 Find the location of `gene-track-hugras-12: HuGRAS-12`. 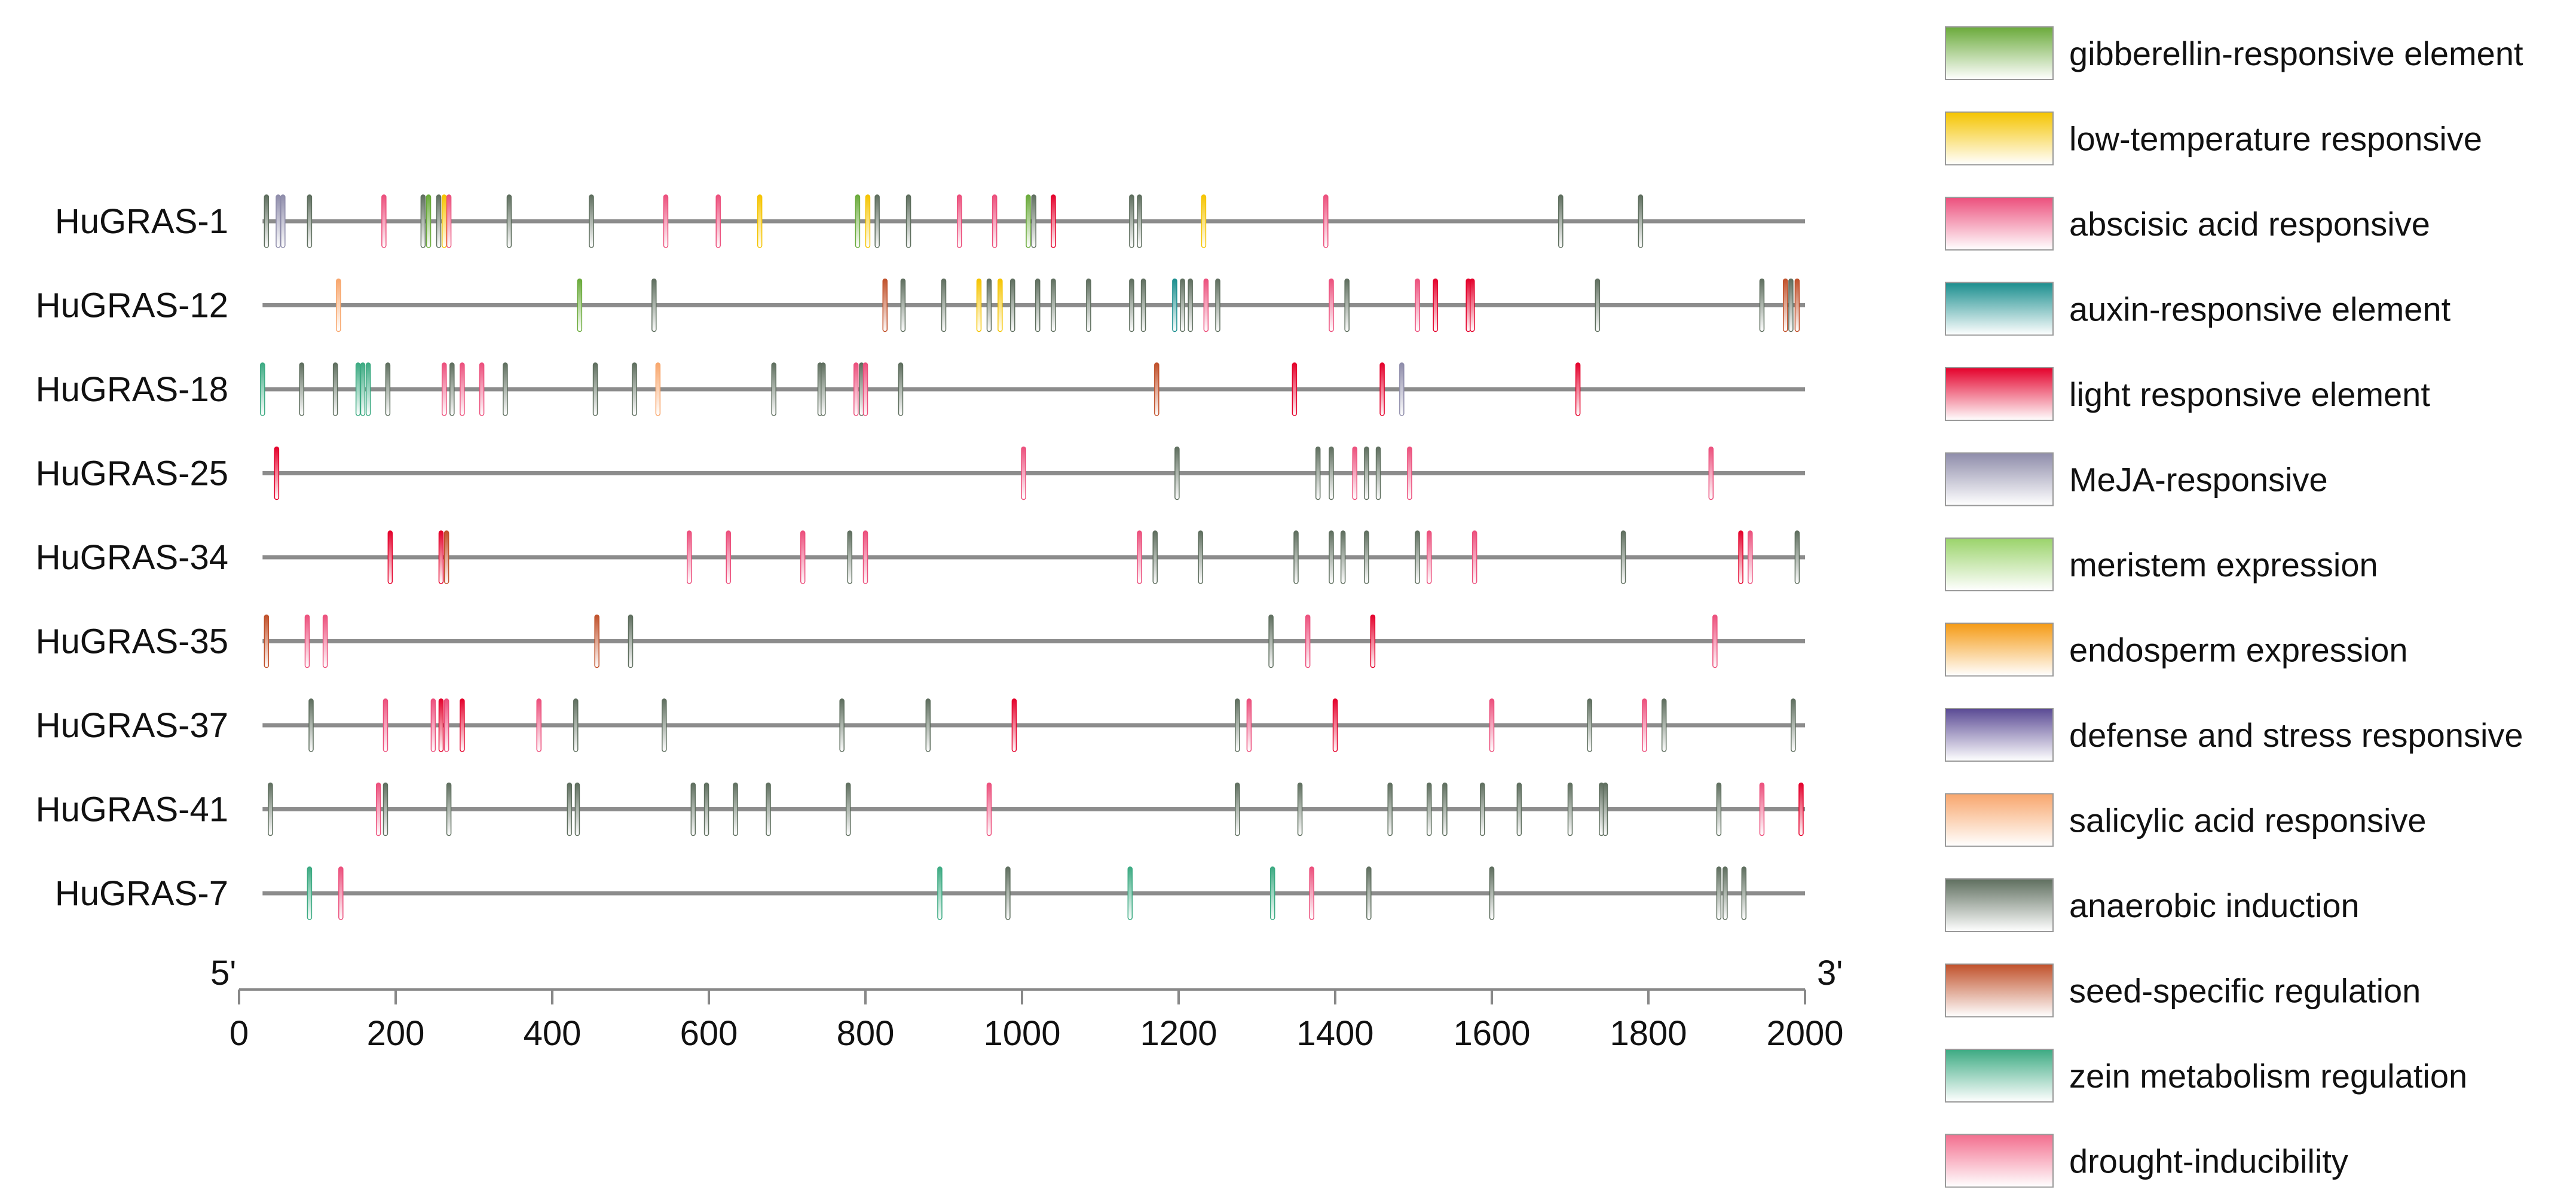

gene-track-hugras-12: HuGRAS-12 is located at coordinates (920, 305).